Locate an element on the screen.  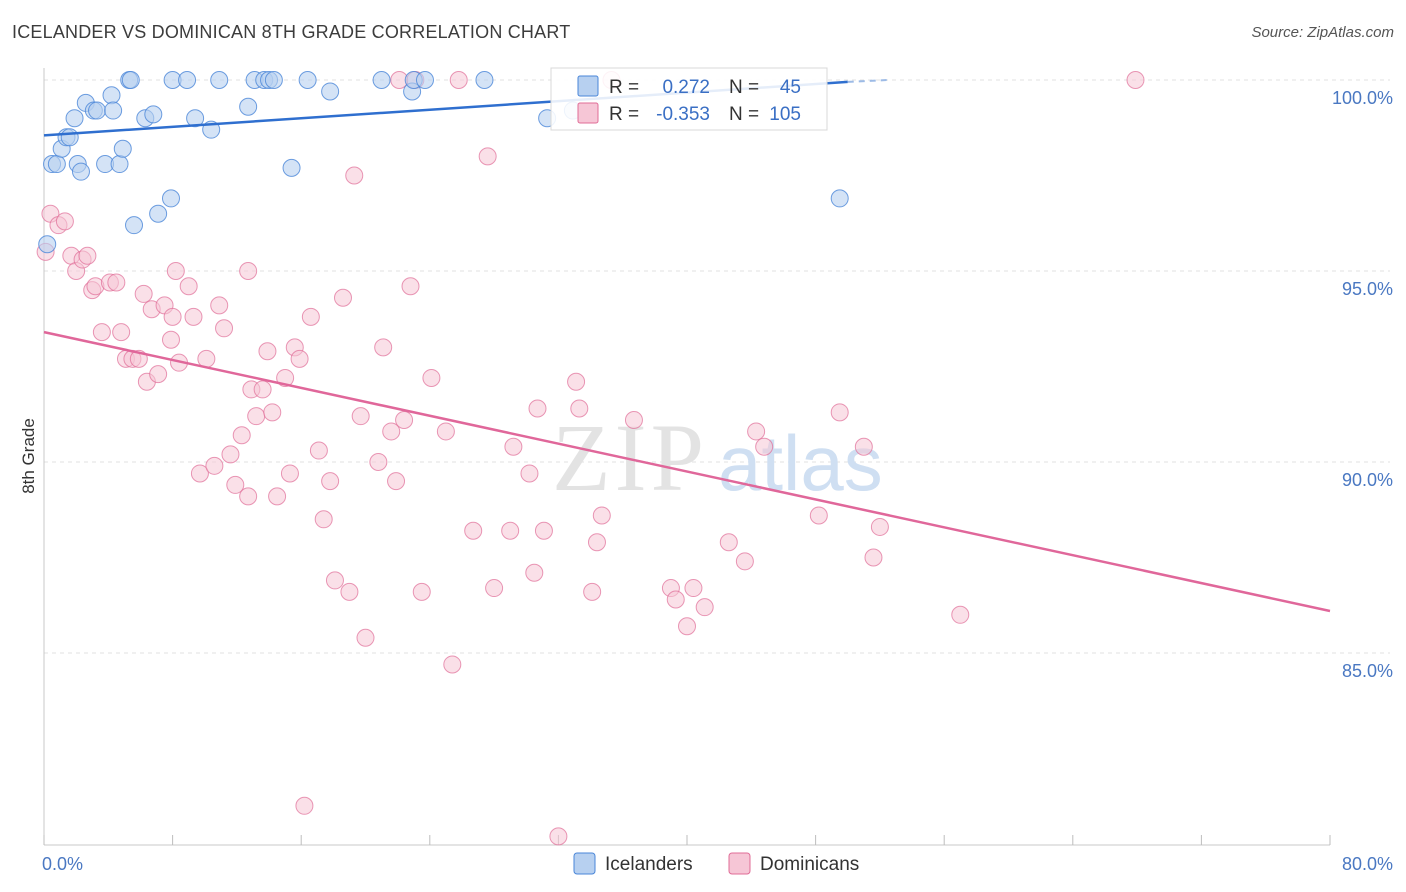
legend-swatch-dominicans is located at coordinates (739, 863).